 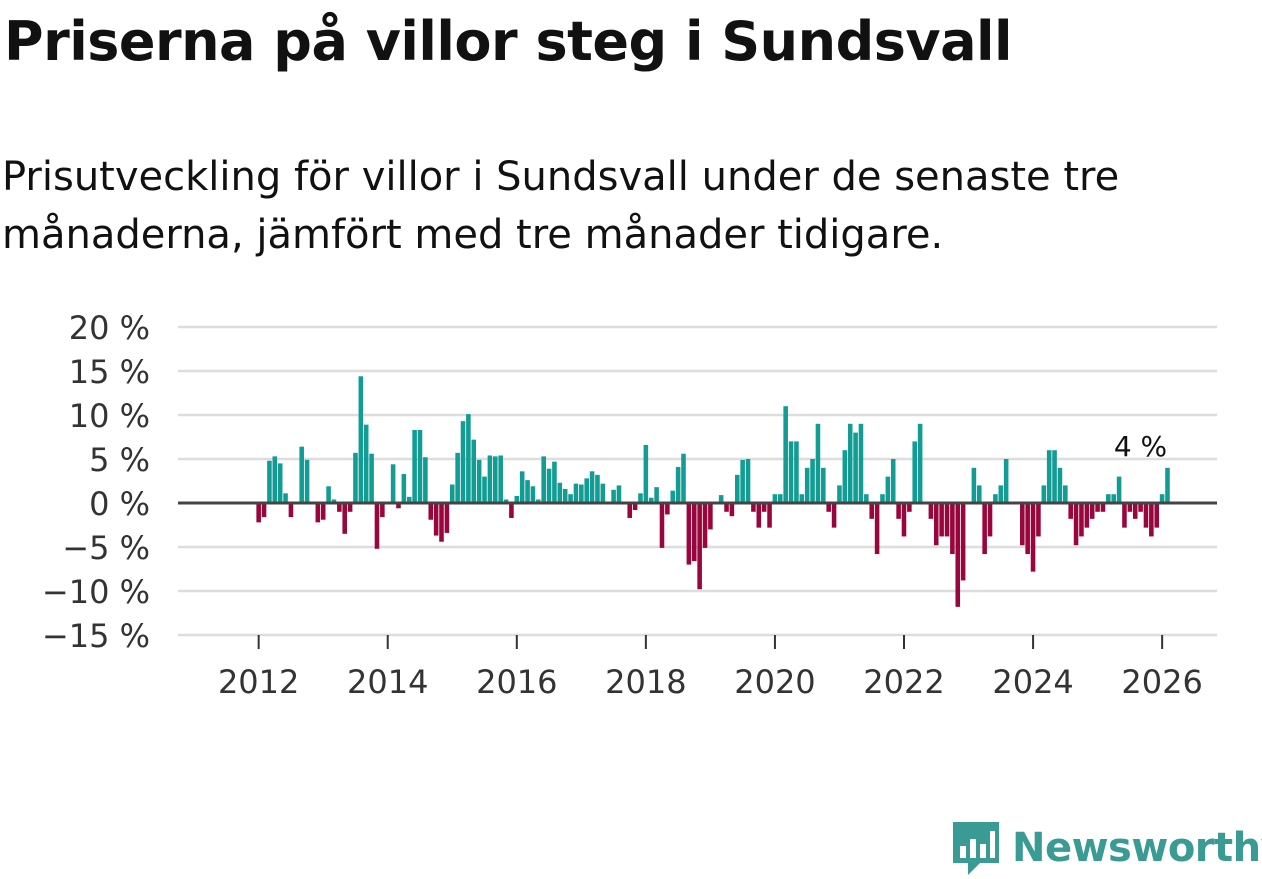 What do you see at coordinates (508, 41) in the screenshot?
I see `chart-title: Priserna på villor steg i Sundsvall` at bounding box center [508, 41].